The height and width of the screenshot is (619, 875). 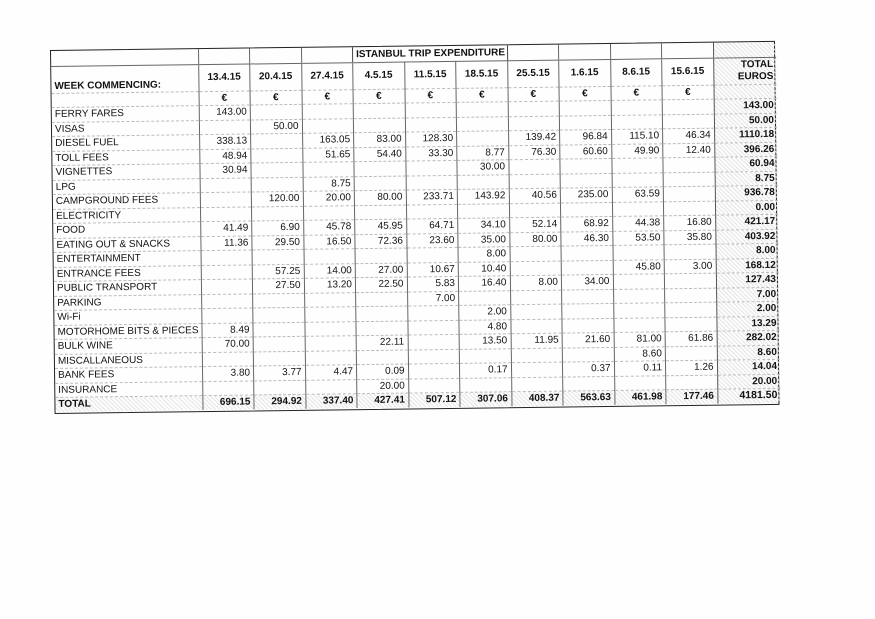 What do you see at coordinates (125, 79) in the screenshot?
I see `week-commencing-label: WEEK COMMENCING:` at bounding box center [125, 79].